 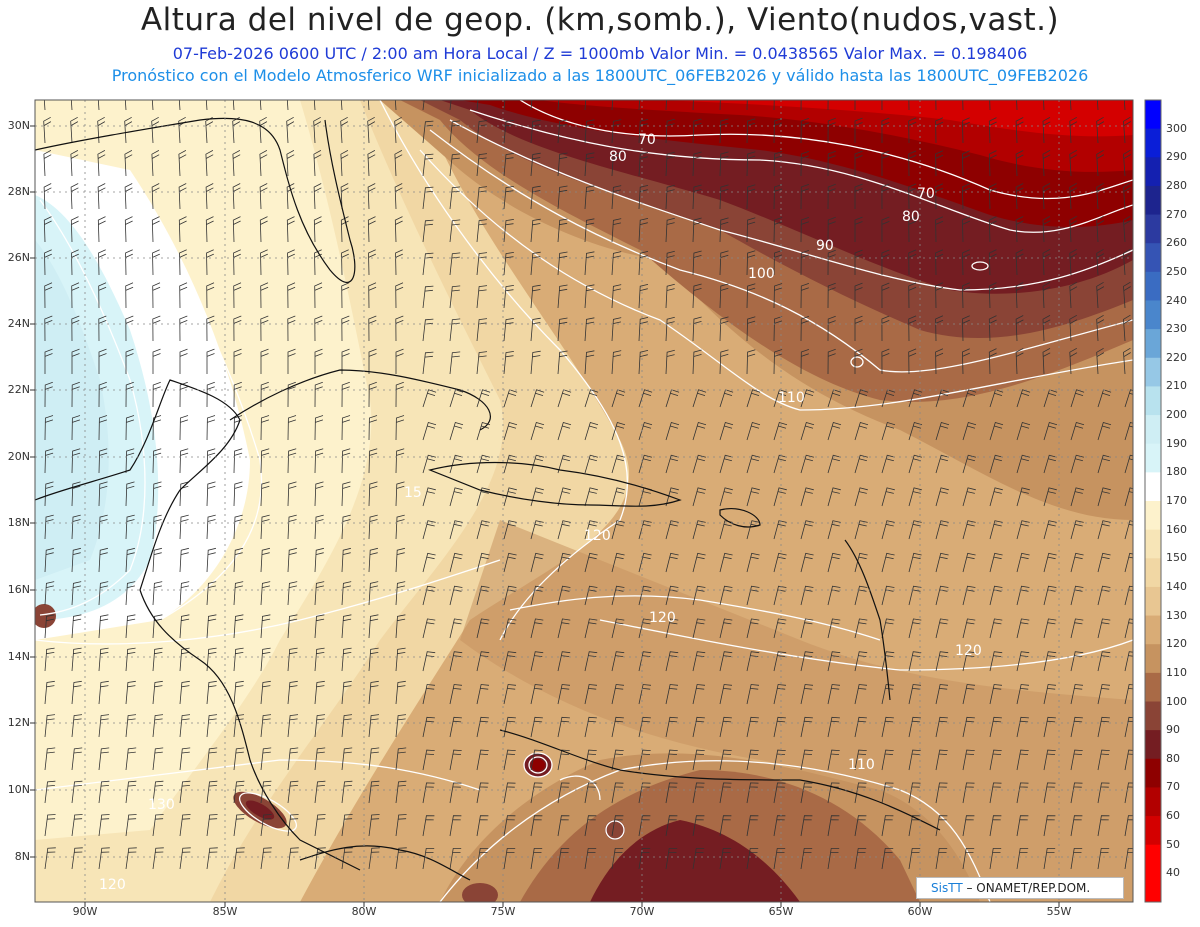 What do you see at coordinates (1176, 329) in the screenshot?
I see `colorbar-label: 230` at bounding box center [1176, 329].